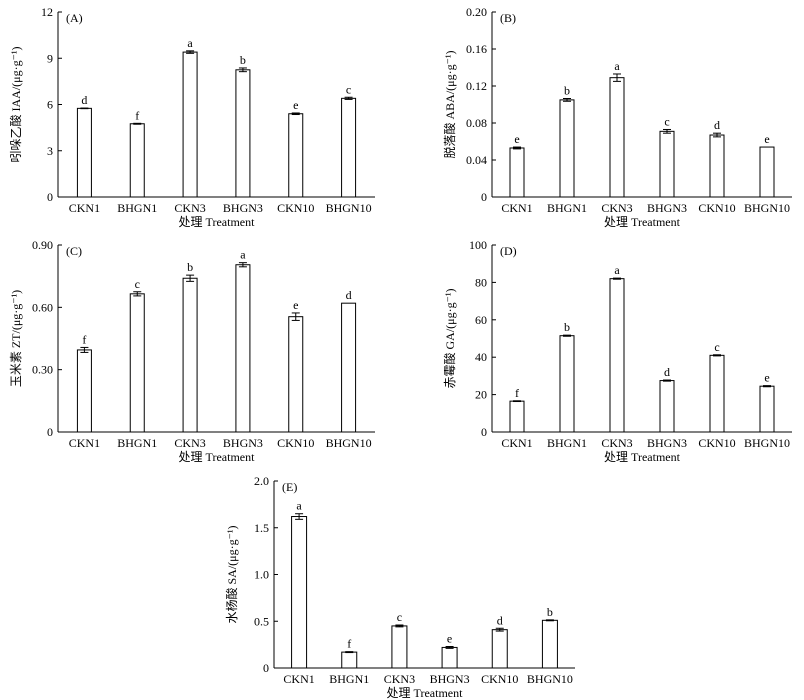  What do you see at coordinates (74, 18) in the screenshot?
I see `panel-label: (A)` at bounding box center [74, 18].